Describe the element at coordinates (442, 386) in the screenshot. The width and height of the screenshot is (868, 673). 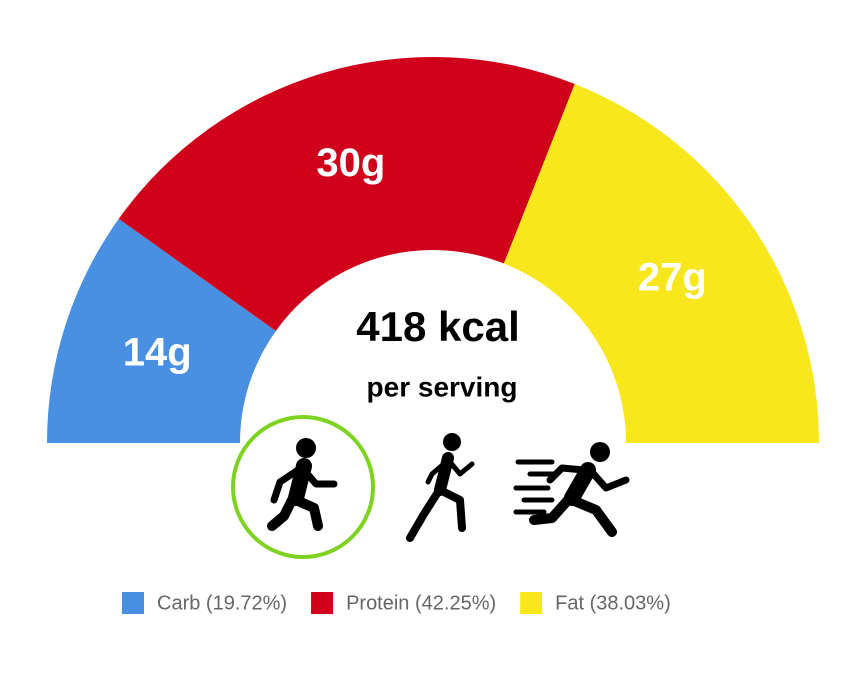
I see `calories-unit: per serving` at that location.